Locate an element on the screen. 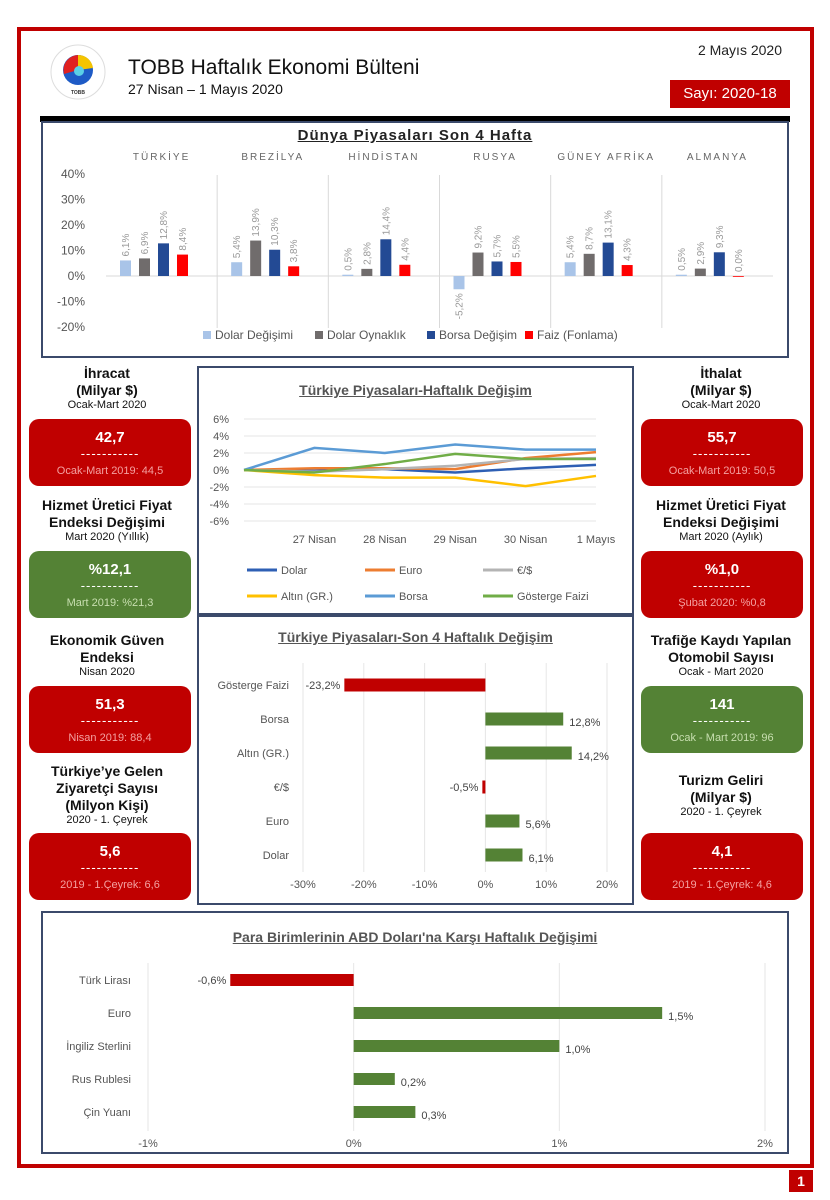 The image size is (830, 1200). data-label: 0,0% is located at coordinates (739, 260).